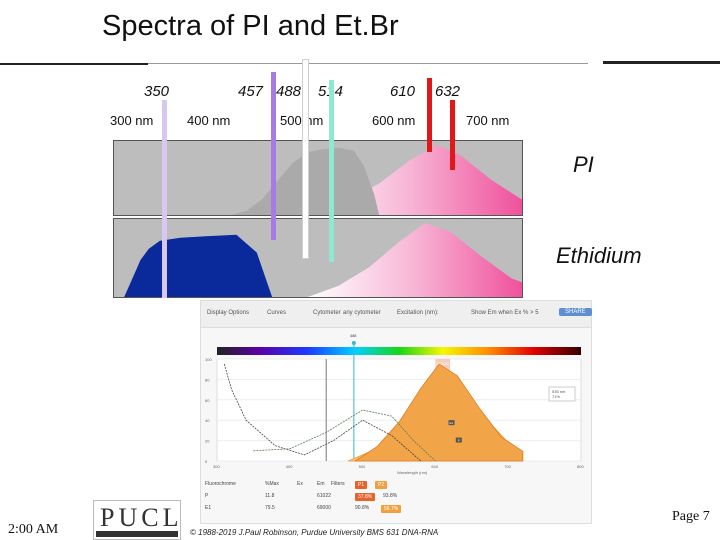 The width and height of the screenshot is (720, 540). I want to click on viewer-legend-entry: 535 nm, so click(559, 391).